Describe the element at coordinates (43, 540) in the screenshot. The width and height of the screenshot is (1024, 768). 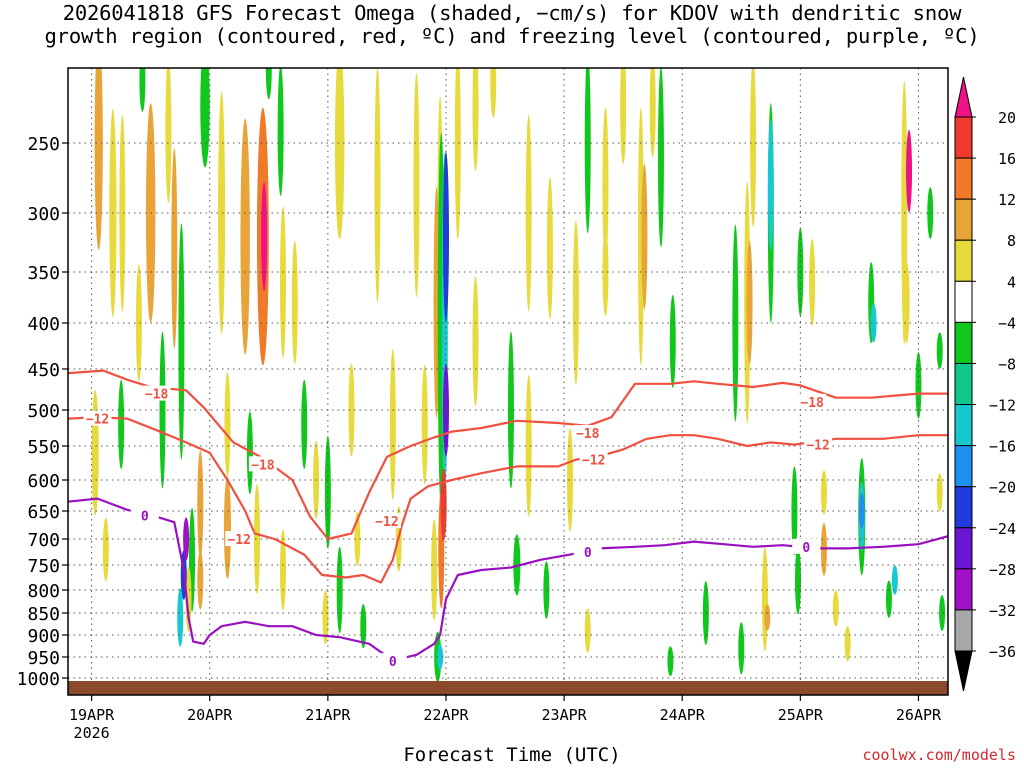
I see `y-tick-label: 700` at that location.